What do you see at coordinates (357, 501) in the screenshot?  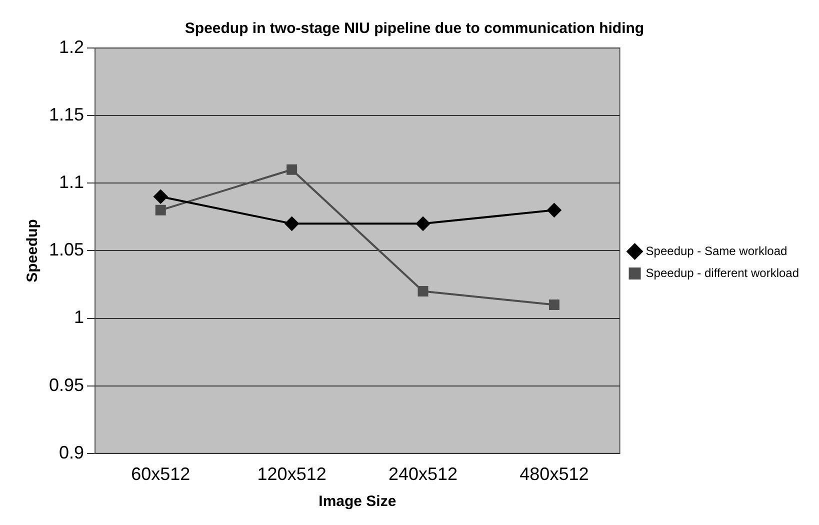 I see `x-axis-title: Image Size` at bounding box center [357, 501].